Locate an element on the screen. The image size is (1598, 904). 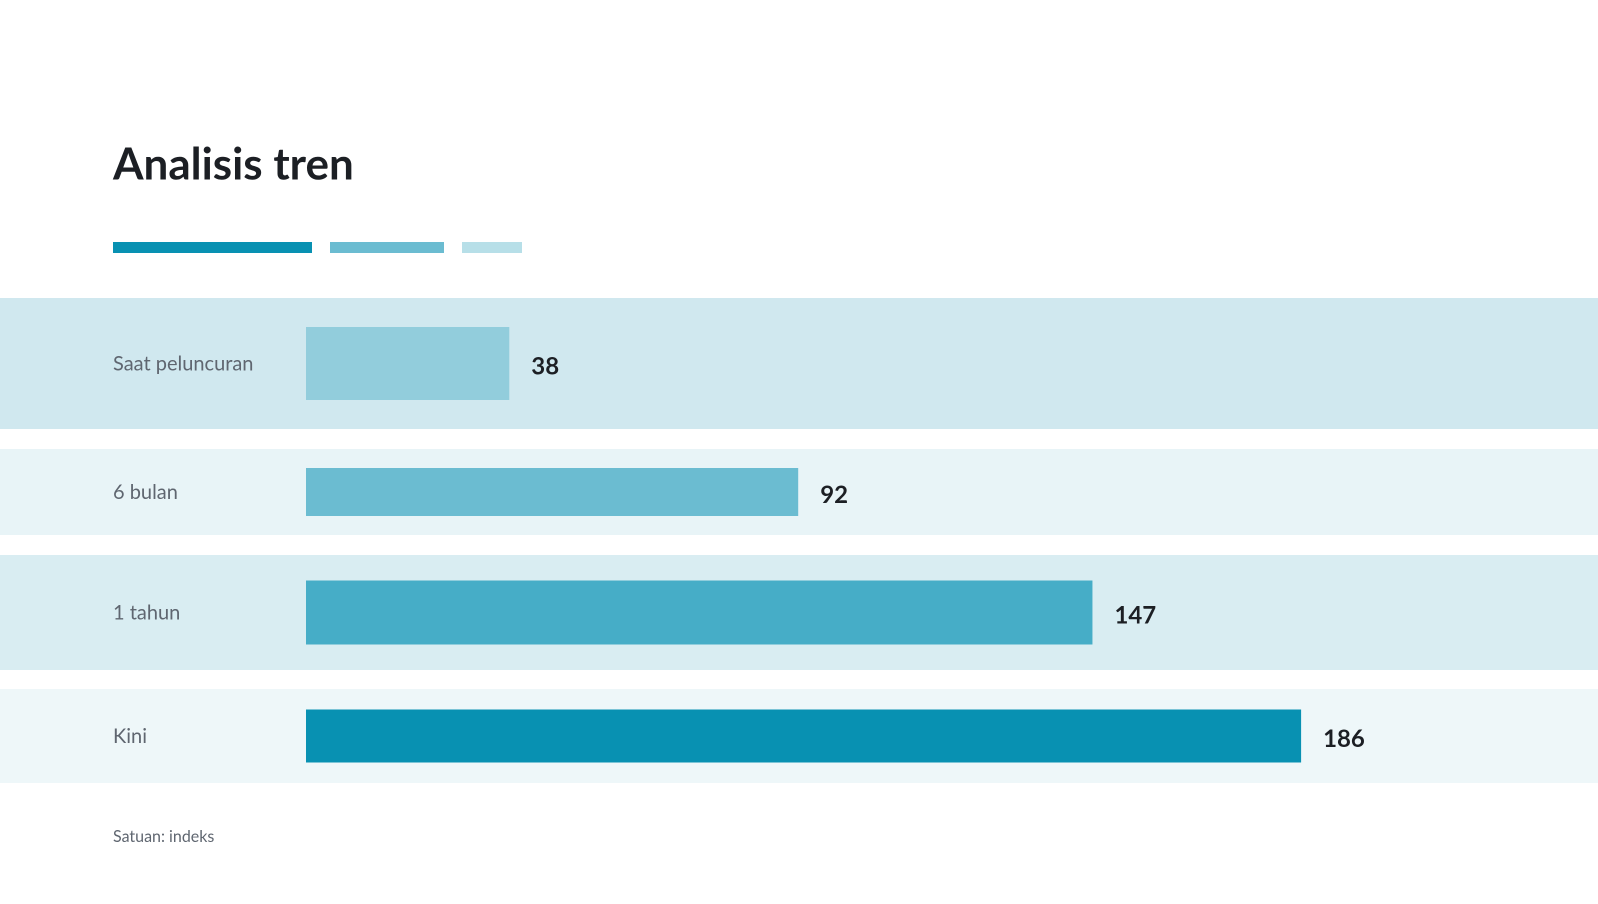
category-label: 1 tahun is located at coordinates (146, 613).